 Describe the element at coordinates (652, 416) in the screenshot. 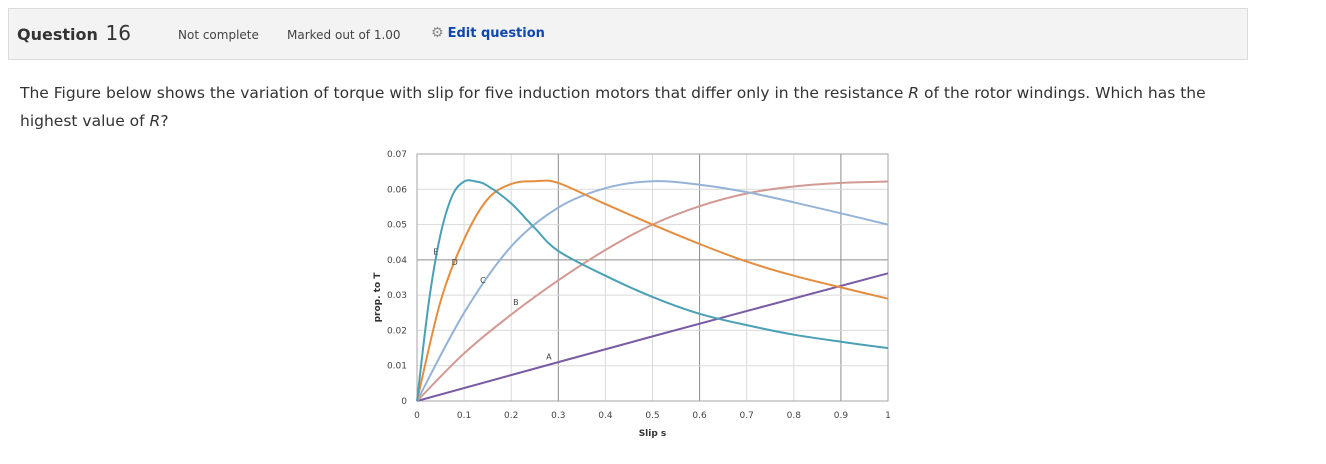

I see `x-tick-label: 0.5` at that location.